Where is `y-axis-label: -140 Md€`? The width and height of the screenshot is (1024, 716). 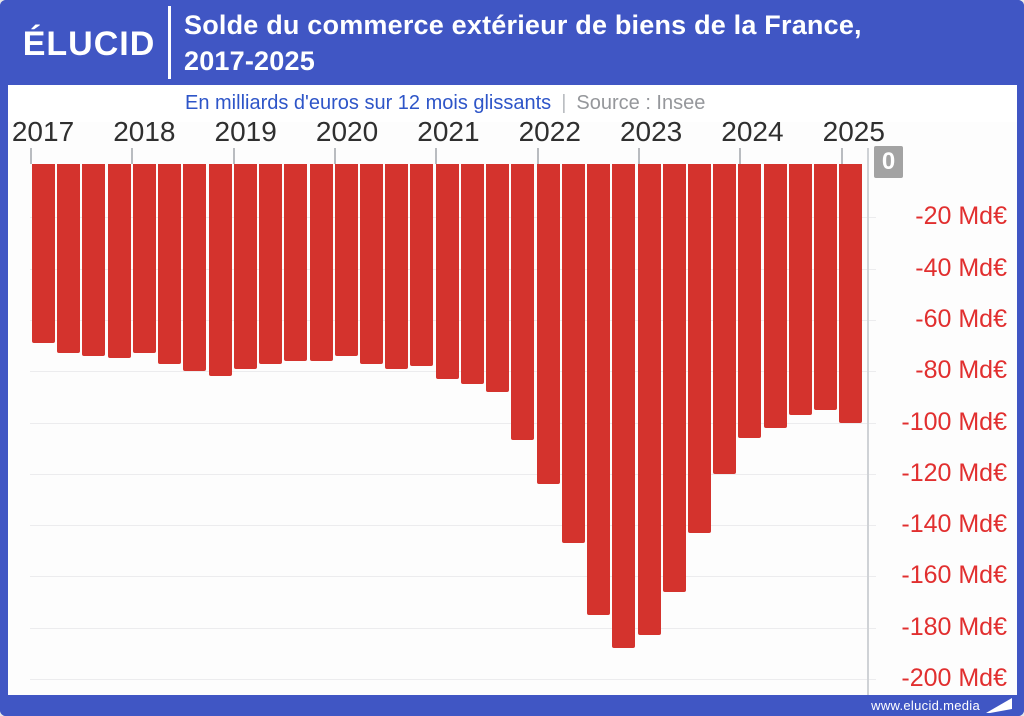
y-axis-label: -140 Md€ is located at coordinates (954, 524).